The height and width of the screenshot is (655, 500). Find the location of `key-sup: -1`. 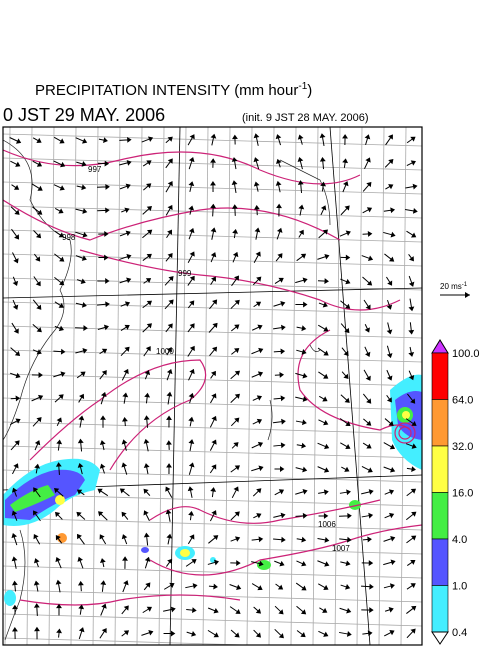

key-sup: -1 is located at coordinates (465, 285).